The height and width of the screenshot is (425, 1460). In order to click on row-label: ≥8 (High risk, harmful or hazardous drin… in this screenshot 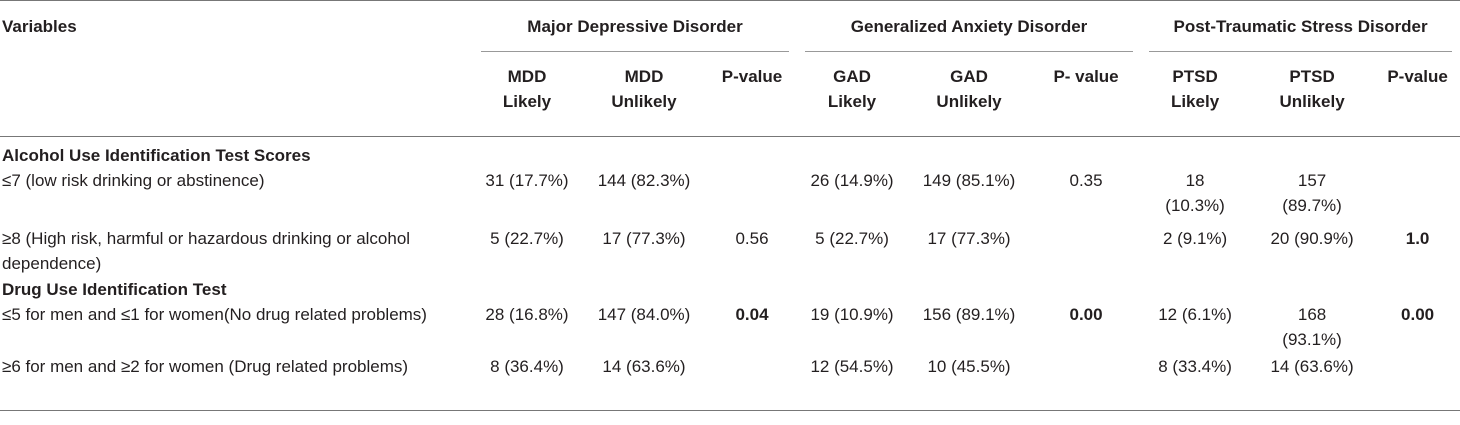, I will do `click(206, 251)`.